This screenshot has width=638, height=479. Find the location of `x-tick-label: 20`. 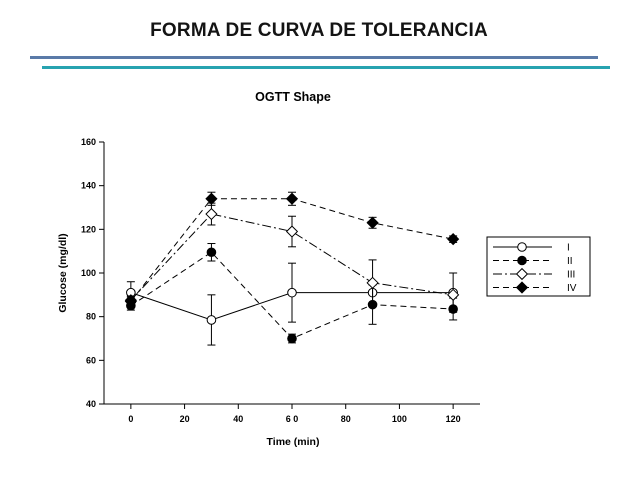

x-tick-label: 20 is located at coordinates (185, 419).